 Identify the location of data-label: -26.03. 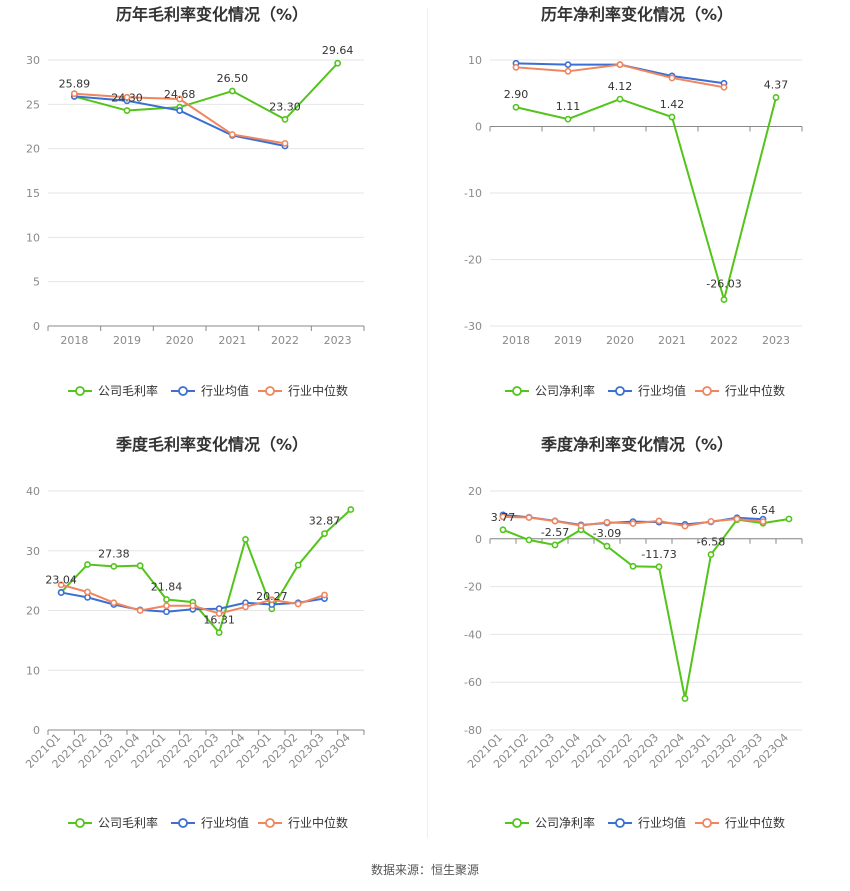
(723, 284).